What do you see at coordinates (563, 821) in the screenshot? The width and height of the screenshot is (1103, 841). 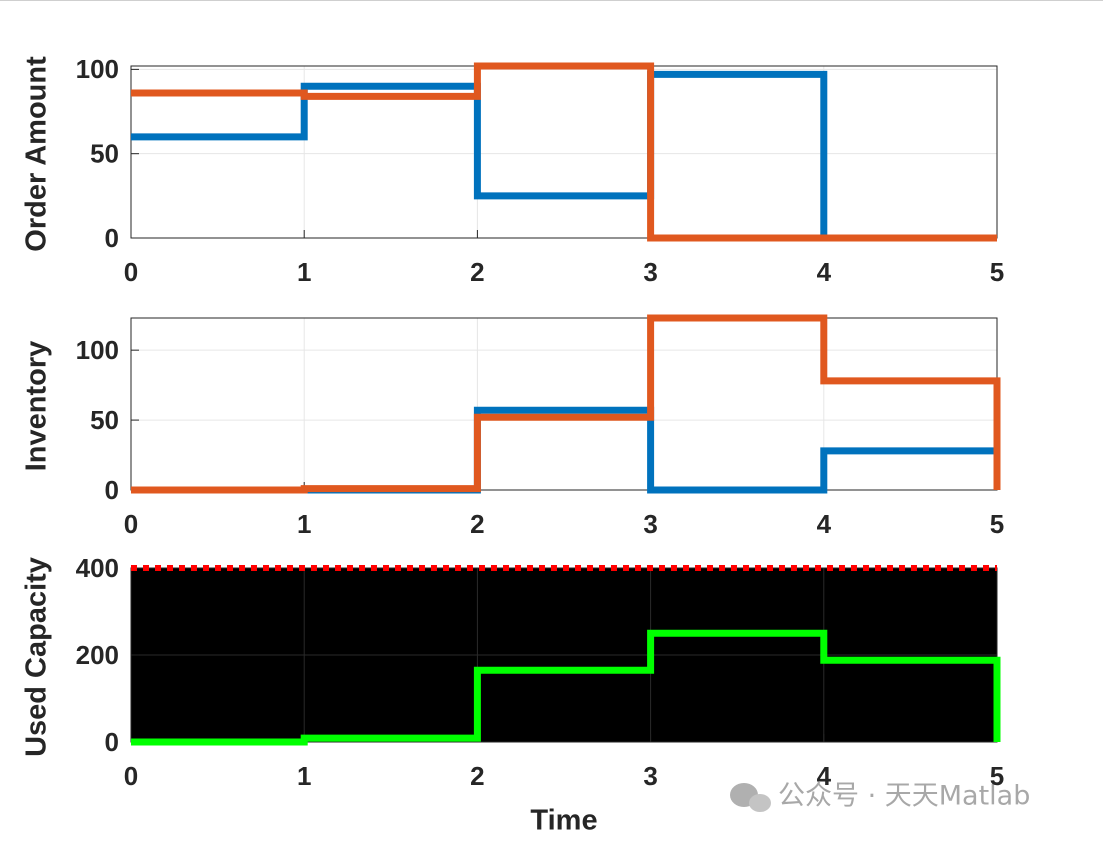 I see `x-axis-label: Time` at bounding box center [563, 821].